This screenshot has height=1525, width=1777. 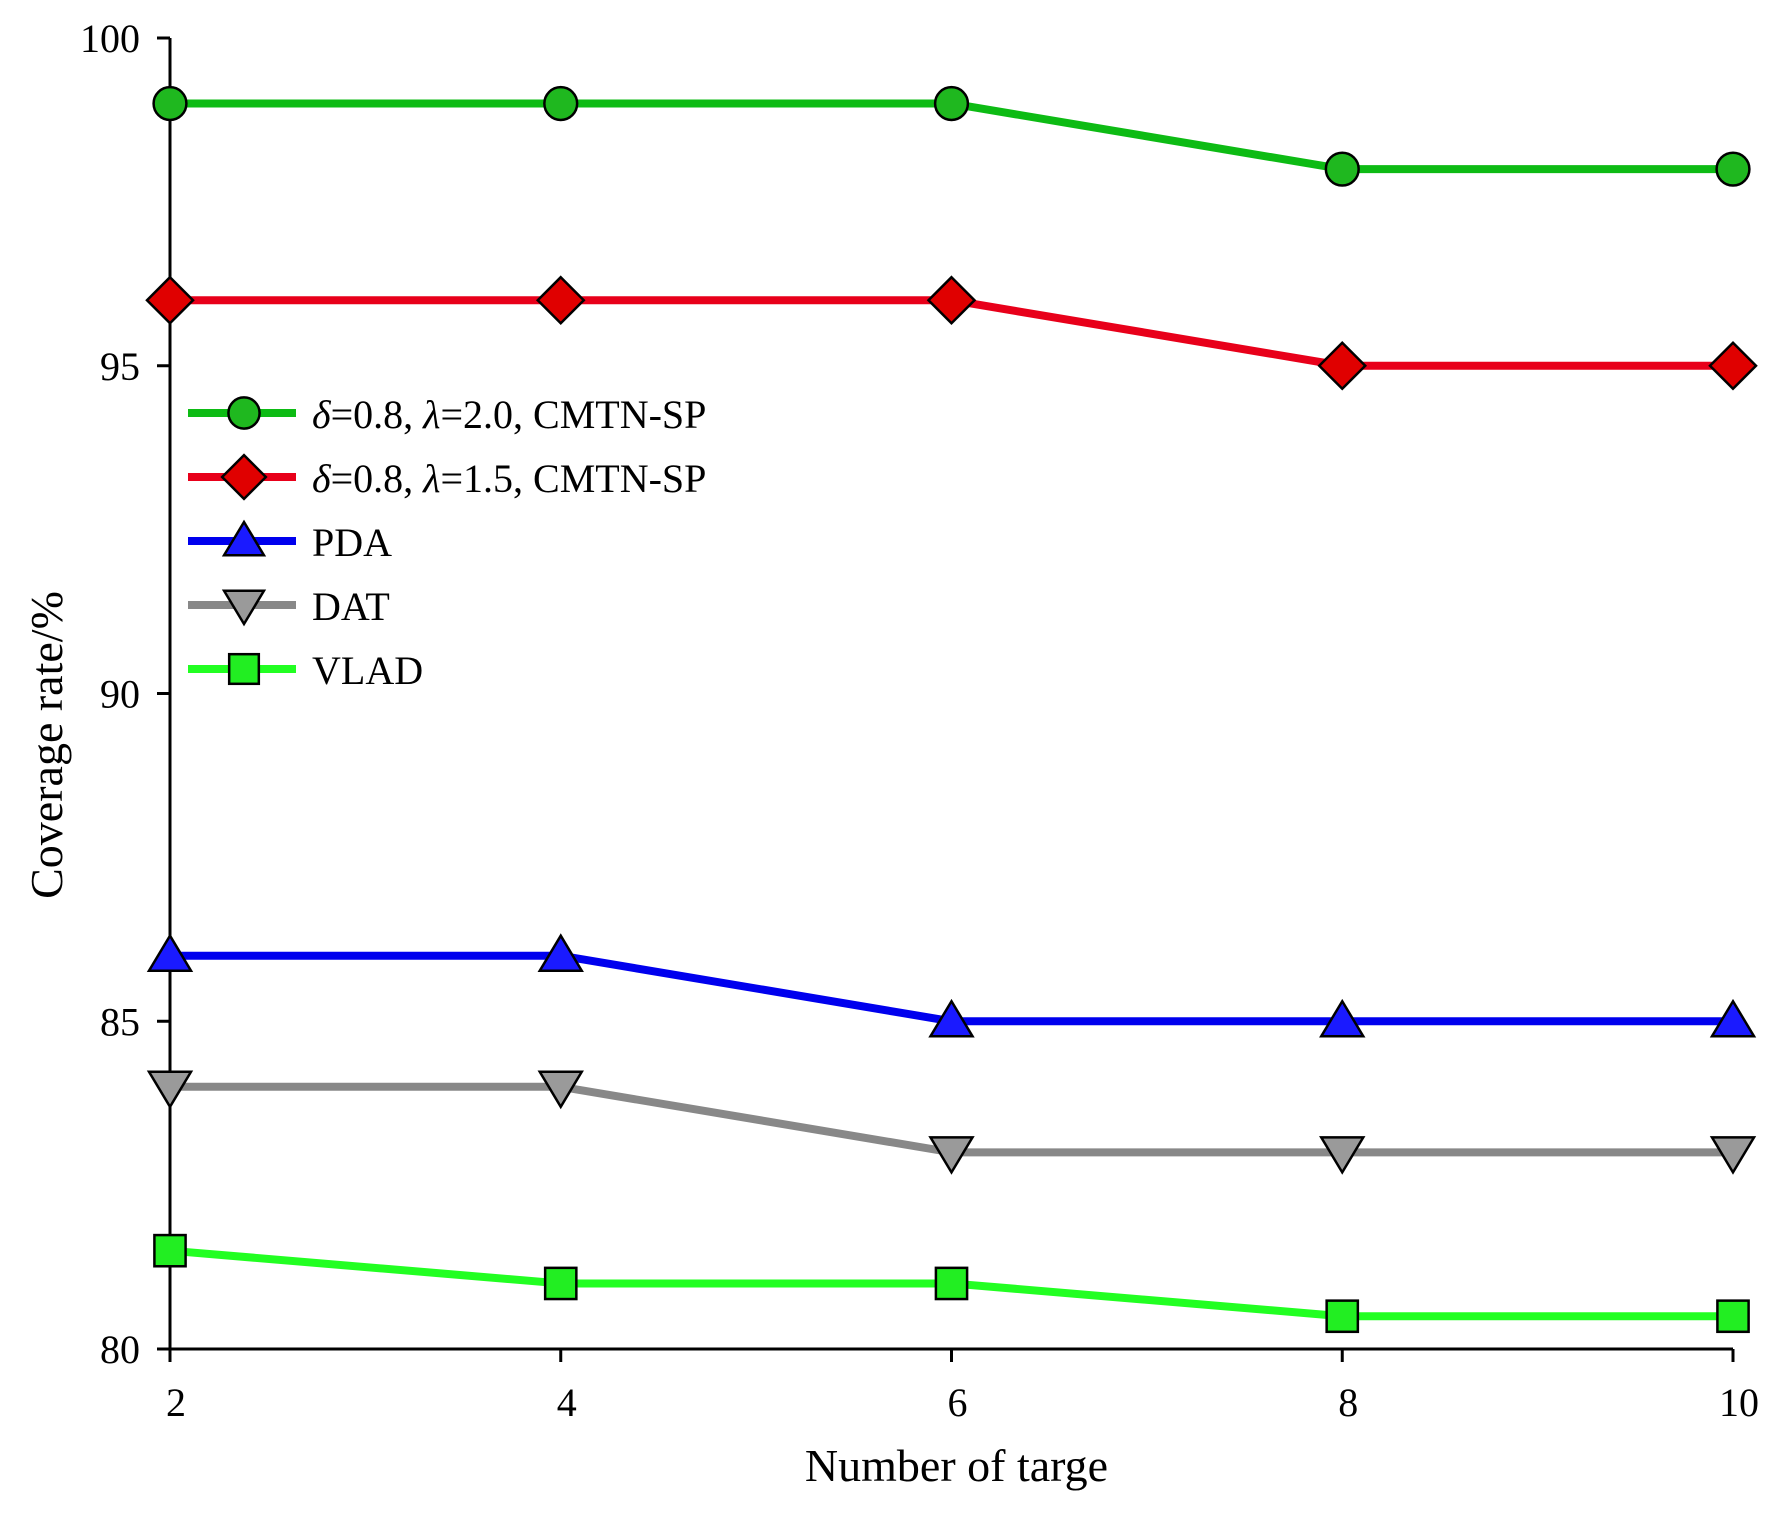 What do you see at coordinates (120, 694) in the screenshot?
I see `y-tick-label: 90` at bounding box center [120, 694].